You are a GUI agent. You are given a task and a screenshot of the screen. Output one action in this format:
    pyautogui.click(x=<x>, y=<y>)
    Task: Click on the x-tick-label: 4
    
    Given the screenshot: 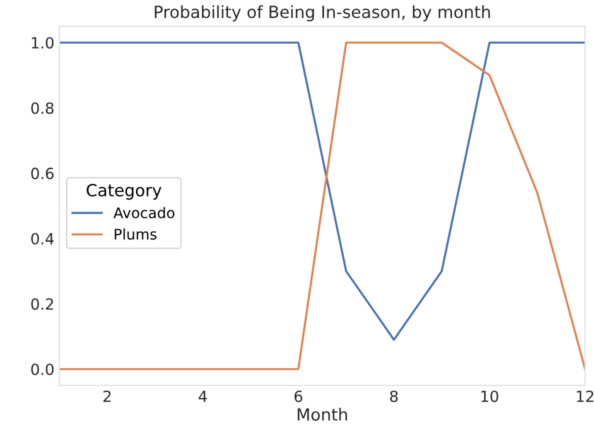 What is the action you would take?
    pyautogui.click(x=202, y=396)
    